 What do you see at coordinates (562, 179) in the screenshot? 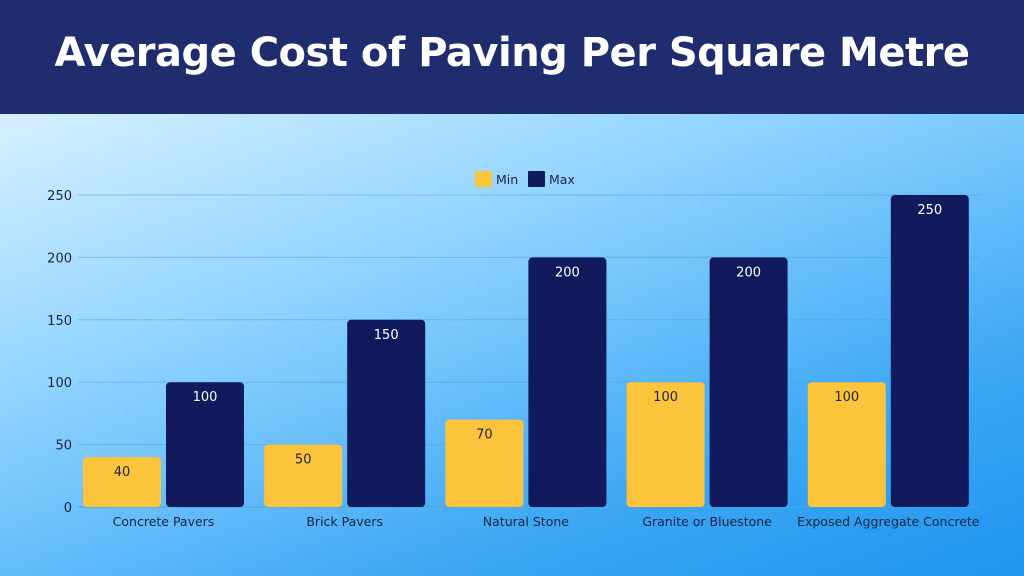
I see `legend-label: Max` at bounding box center [562, 179].